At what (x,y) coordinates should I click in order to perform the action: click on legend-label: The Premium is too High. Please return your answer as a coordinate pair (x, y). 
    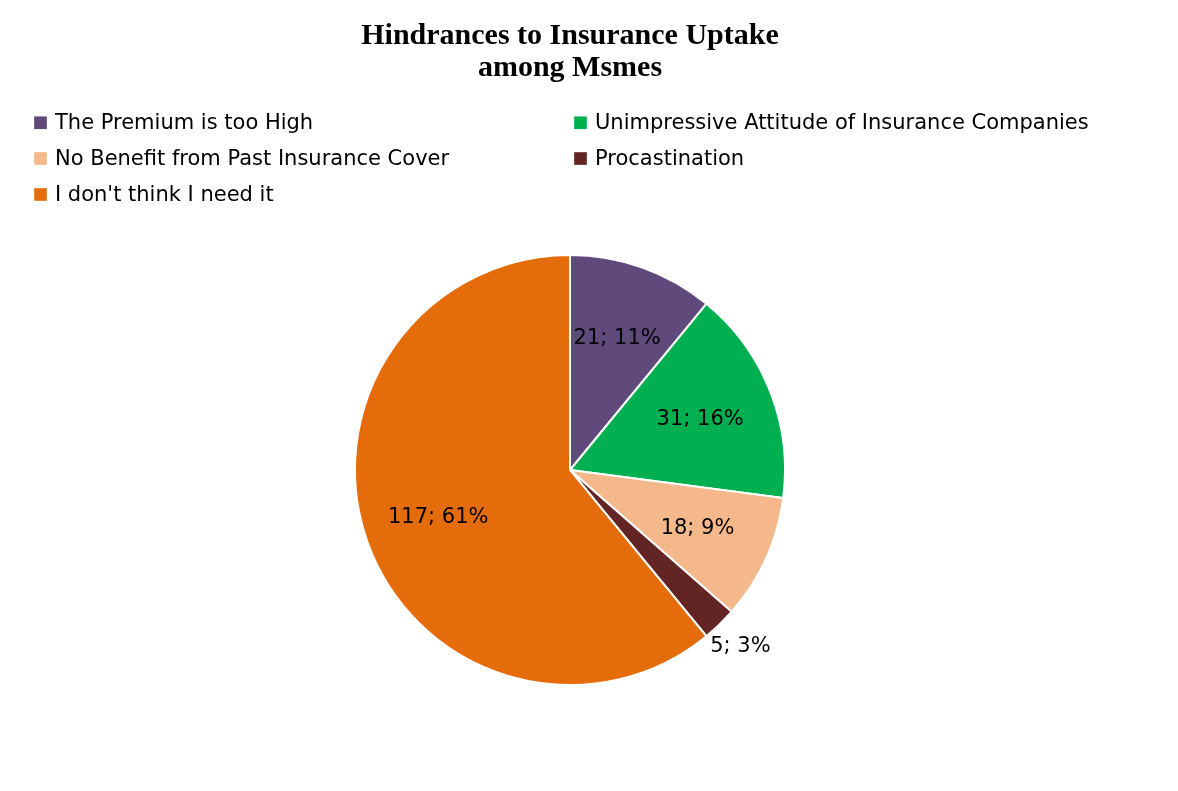
    Looking at the image, I should click on (184, 121).